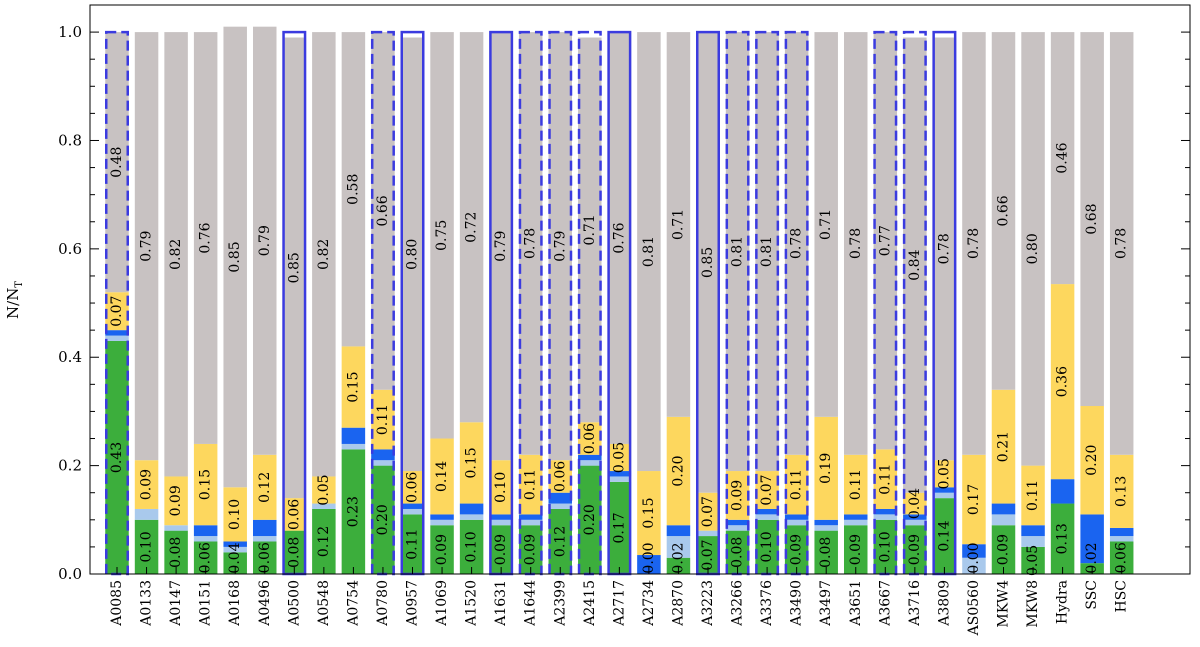 This screenshot has width=1200, height=647. Describe the element at coordinates (70, 249) in the screenshot. I see `y-tick-label: 0.6` at that location.